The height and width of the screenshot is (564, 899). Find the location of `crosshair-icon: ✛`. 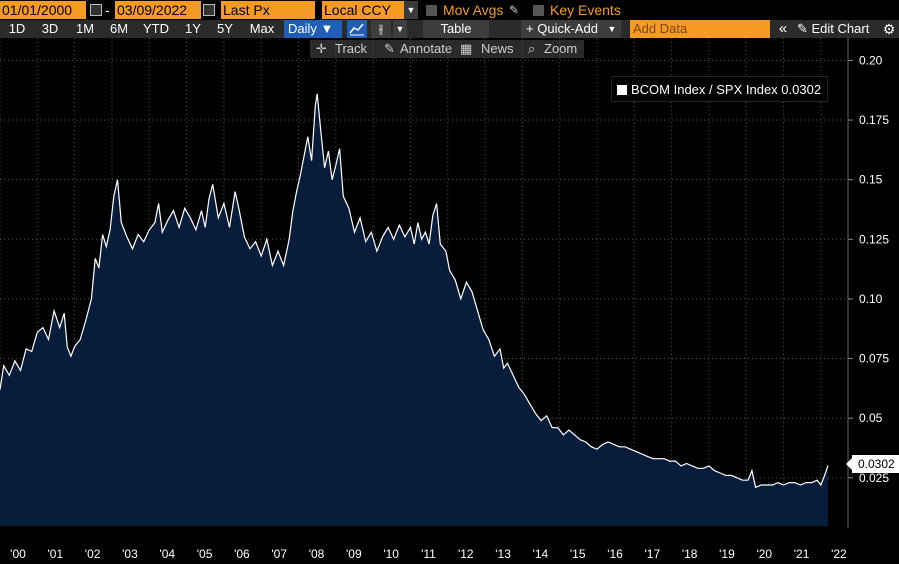

crosshair-icon: ✛ is located at coordinates (321, 48).